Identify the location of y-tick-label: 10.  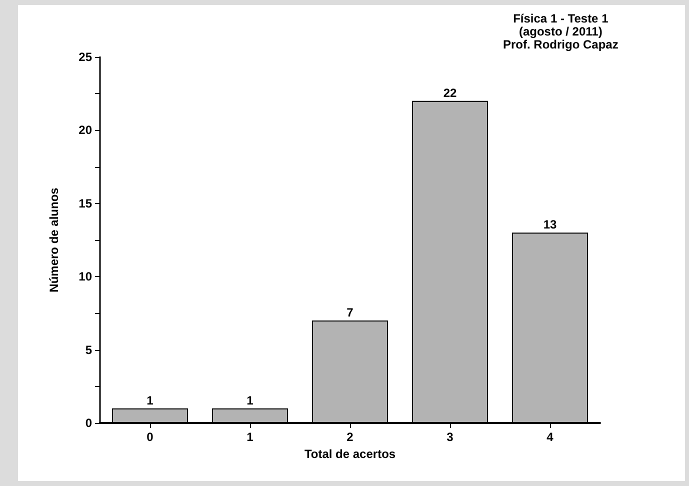
(85, 277).